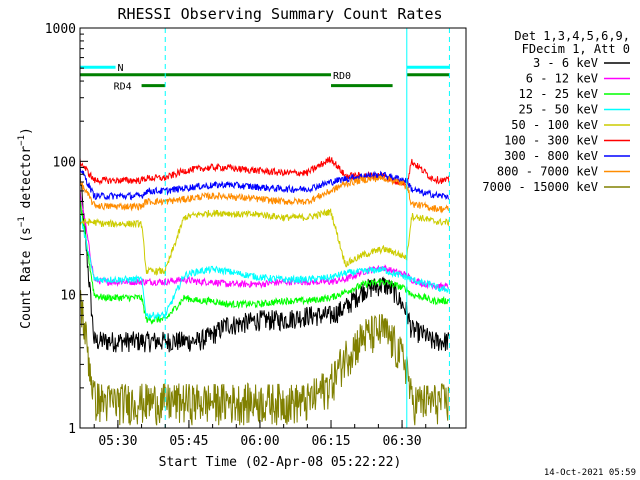 Image resolution: width=640 pixels, height=480 pixels. What do you see at coordinates (123, 87) in the screenshot?
I see `flag-label: RD4` at bounding box center [123, 87].